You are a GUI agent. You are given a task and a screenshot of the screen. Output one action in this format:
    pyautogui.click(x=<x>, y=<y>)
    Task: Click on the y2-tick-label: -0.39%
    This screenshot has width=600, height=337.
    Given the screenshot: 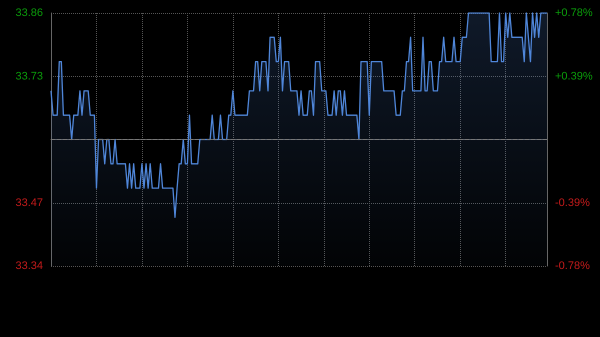 What is the action you would take?
    pyautogui.click(x=572, y=202)
    